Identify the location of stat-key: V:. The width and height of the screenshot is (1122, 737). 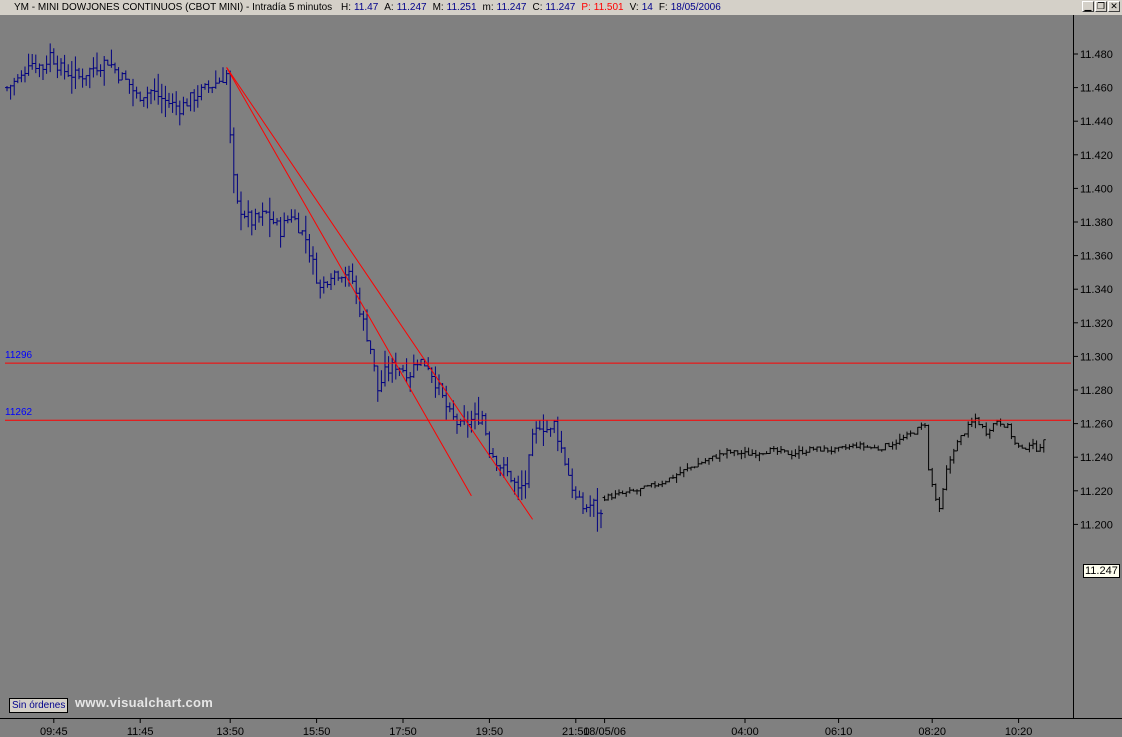
(634, 7).